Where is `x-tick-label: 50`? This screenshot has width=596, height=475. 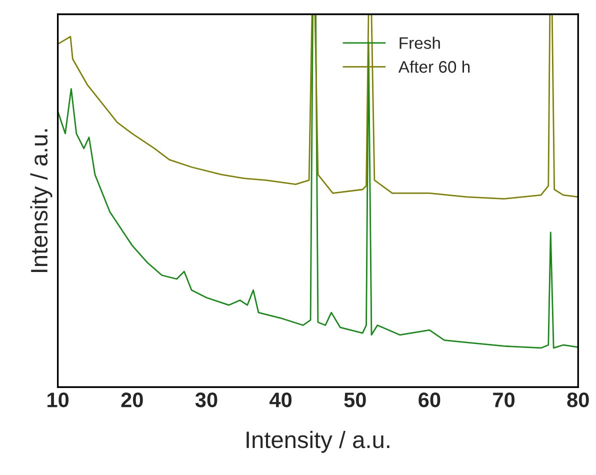 x-tick-label: 50 is located at coordinates (355, 400).